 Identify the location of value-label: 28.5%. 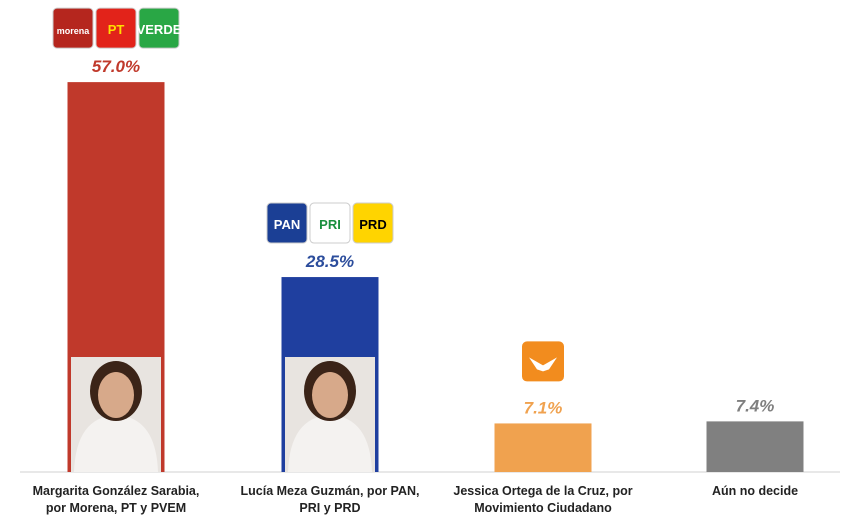
(329, 261).